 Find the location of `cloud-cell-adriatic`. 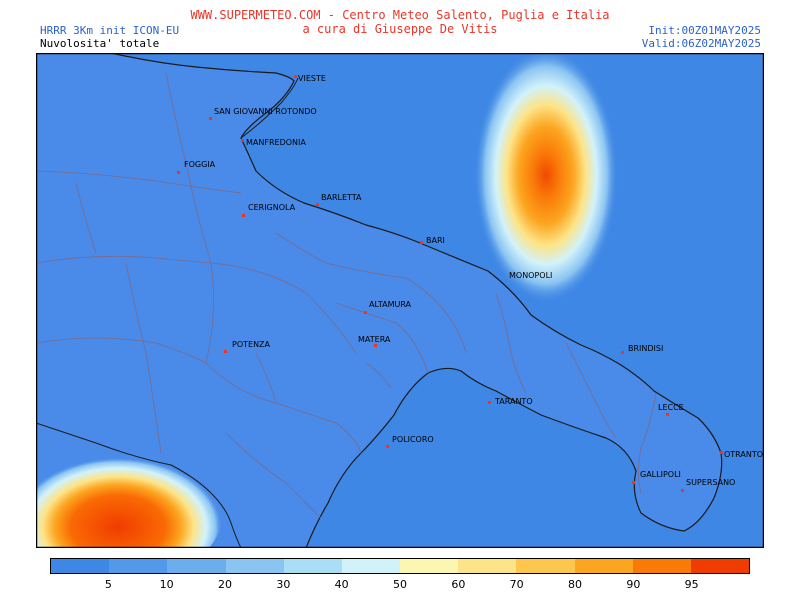

cloud-cell-adriatic is located at coordinates (546, 178).